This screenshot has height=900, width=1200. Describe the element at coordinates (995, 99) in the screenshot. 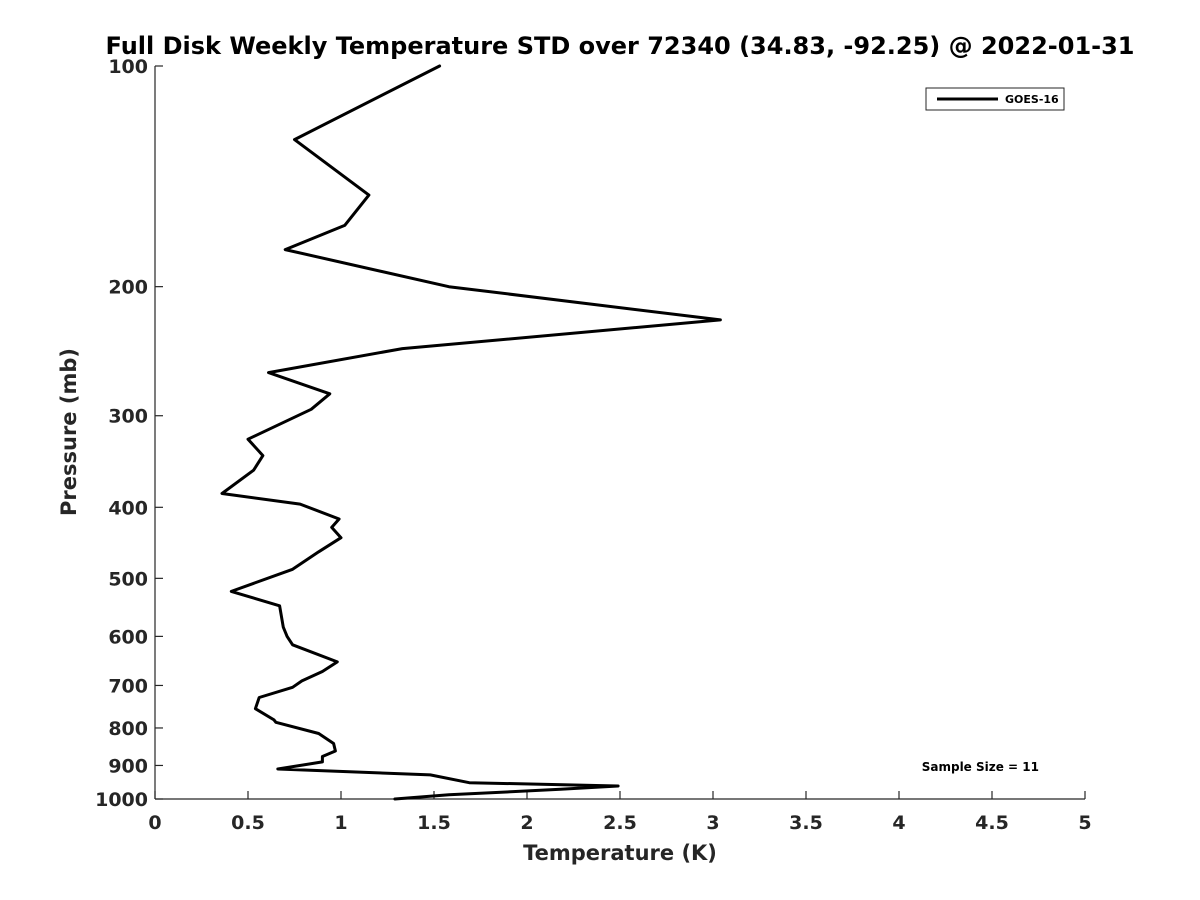

I see `legend: GOES-16` at that location.